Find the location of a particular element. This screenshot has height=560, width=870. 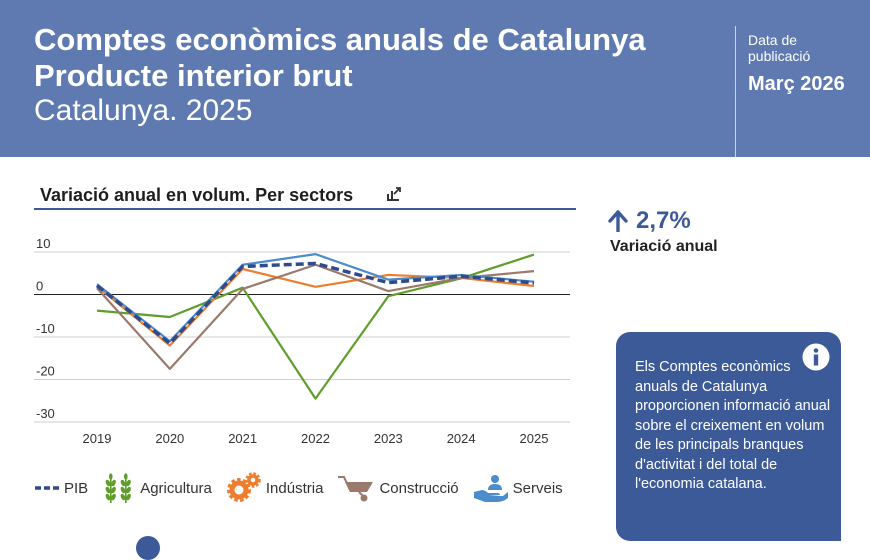

series-line-indstria is located at coordinates (315, 307).